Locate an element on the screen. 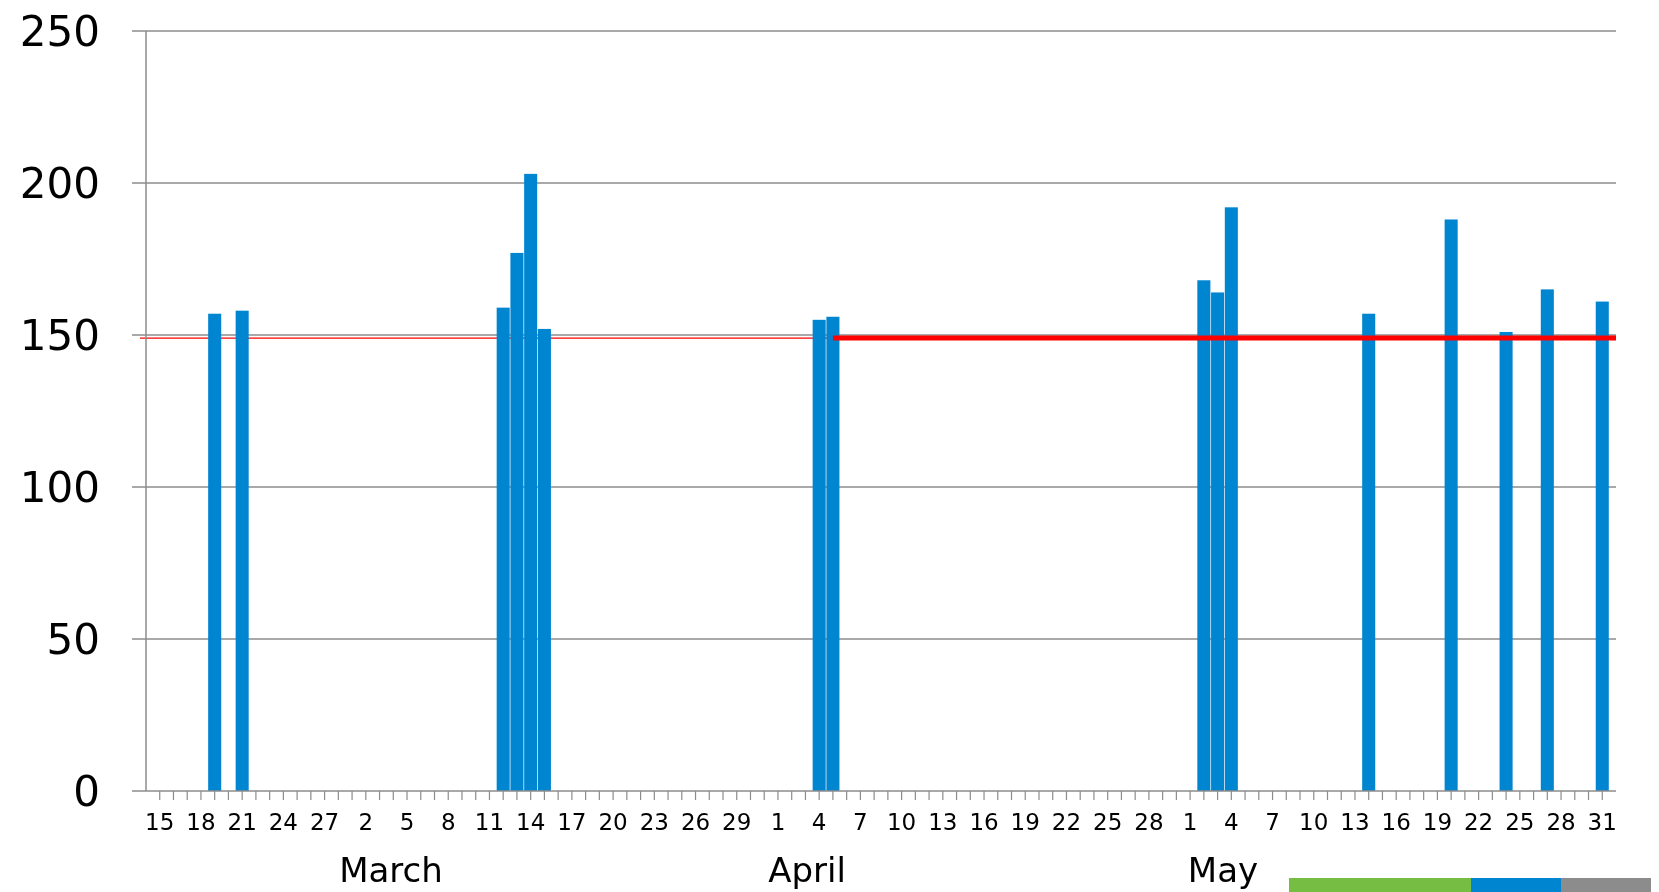 This screenshot has height=892, width=1659. x-tick-label: 2 is located at coordinates (366, 822).